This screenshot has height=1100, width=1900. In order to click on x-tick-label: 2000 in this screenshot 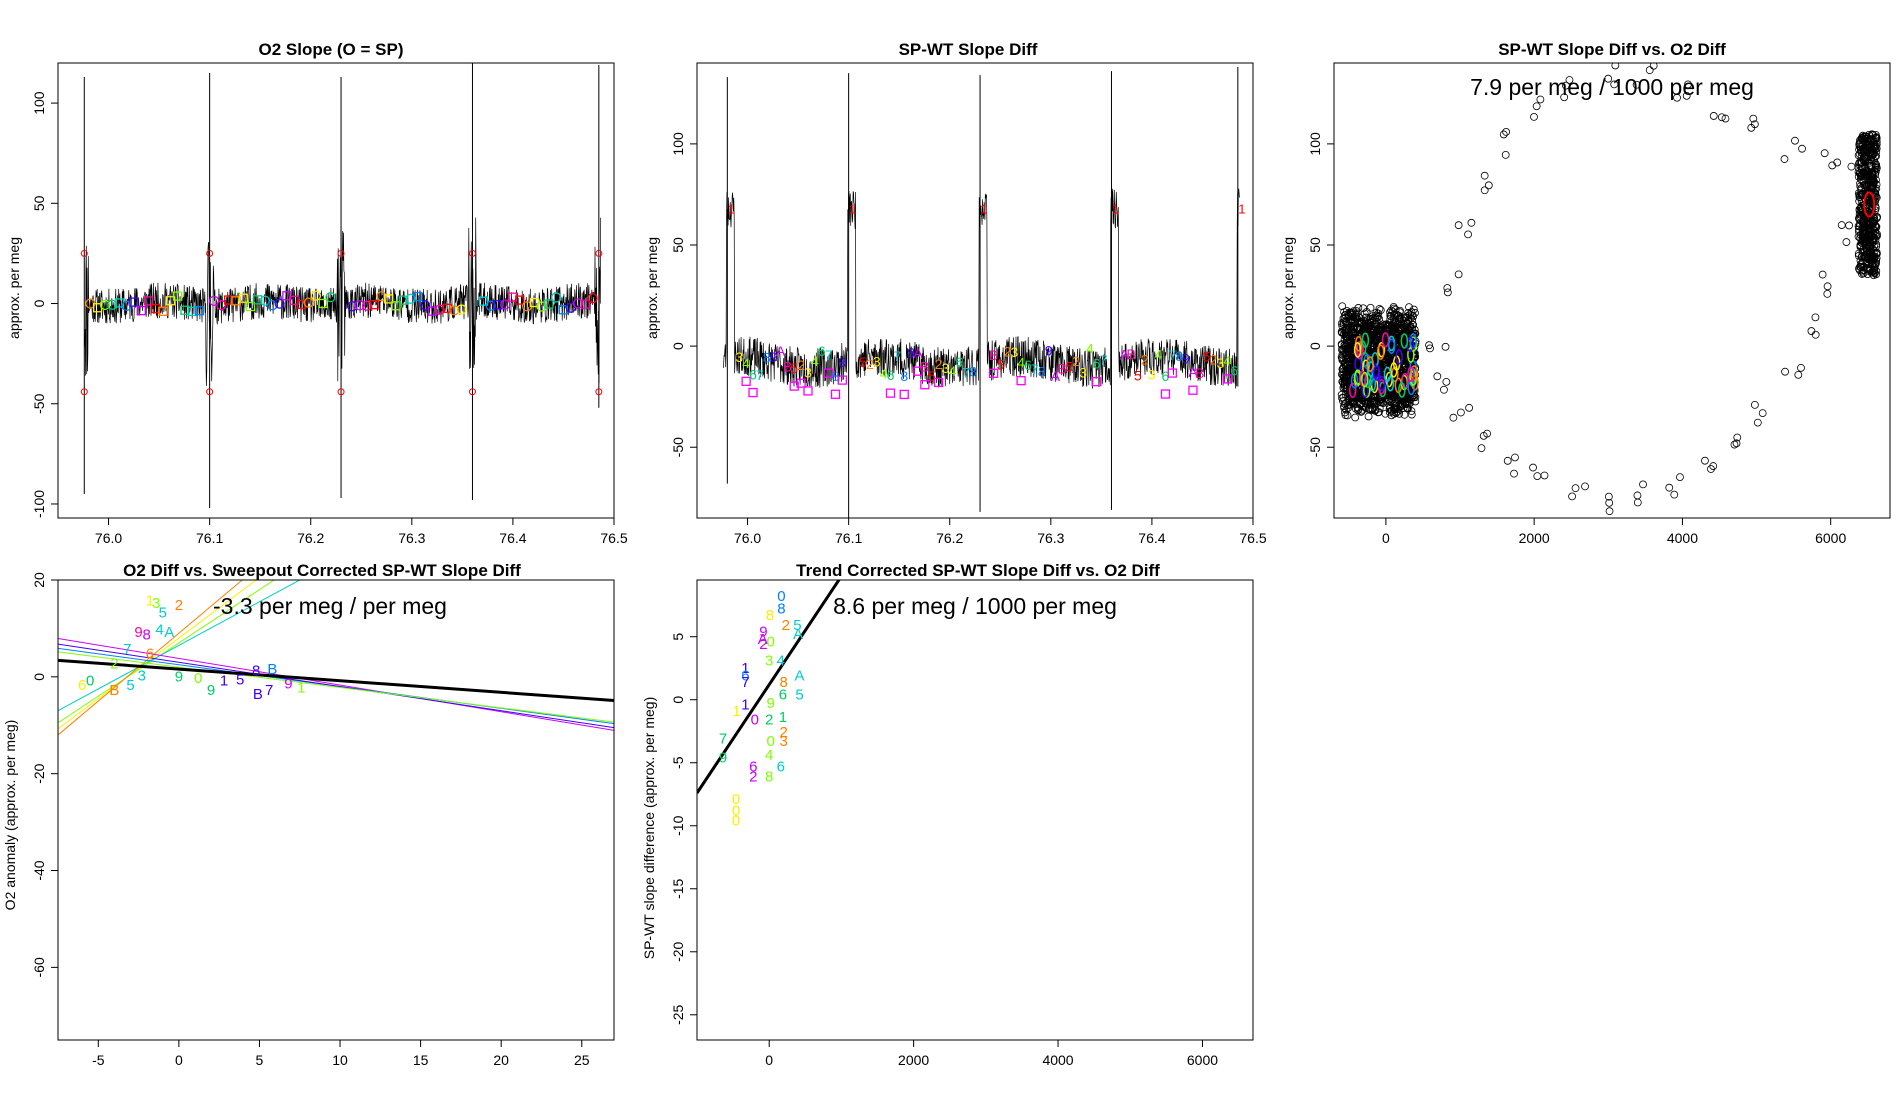, I will do `click(913, 1060)`.